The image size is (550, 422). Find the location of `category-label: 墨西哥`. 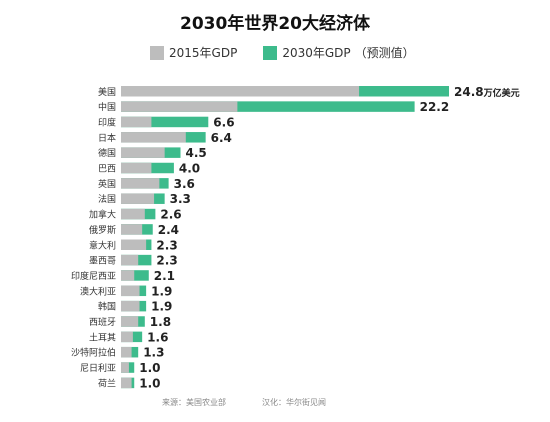

category-label: 墨西哥 is located at coordinates (102, 261).